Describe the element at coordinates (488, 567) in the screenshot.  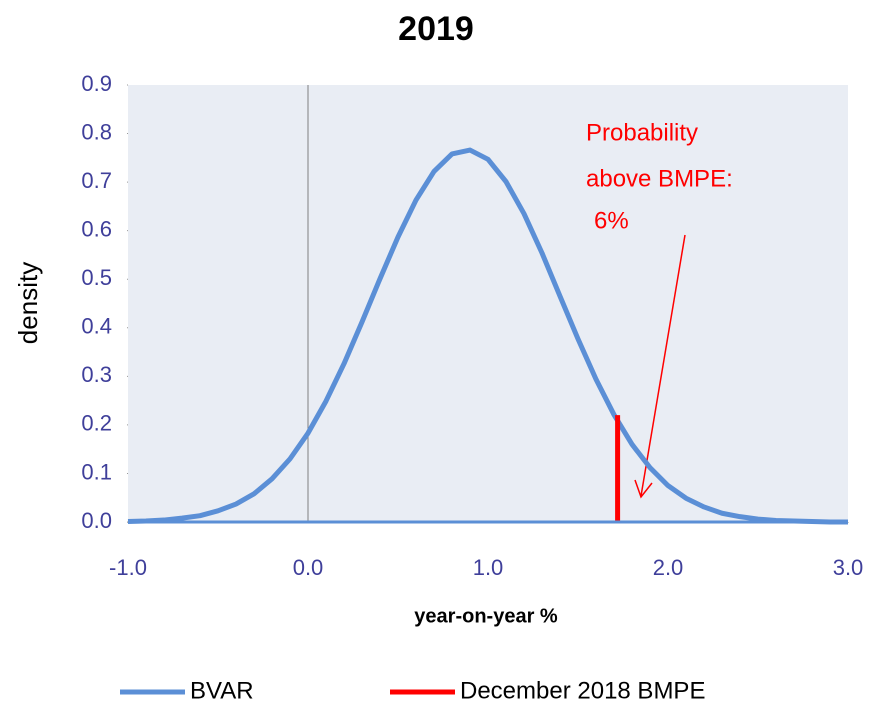
I see `x-tick-label: 1.0` at that location.